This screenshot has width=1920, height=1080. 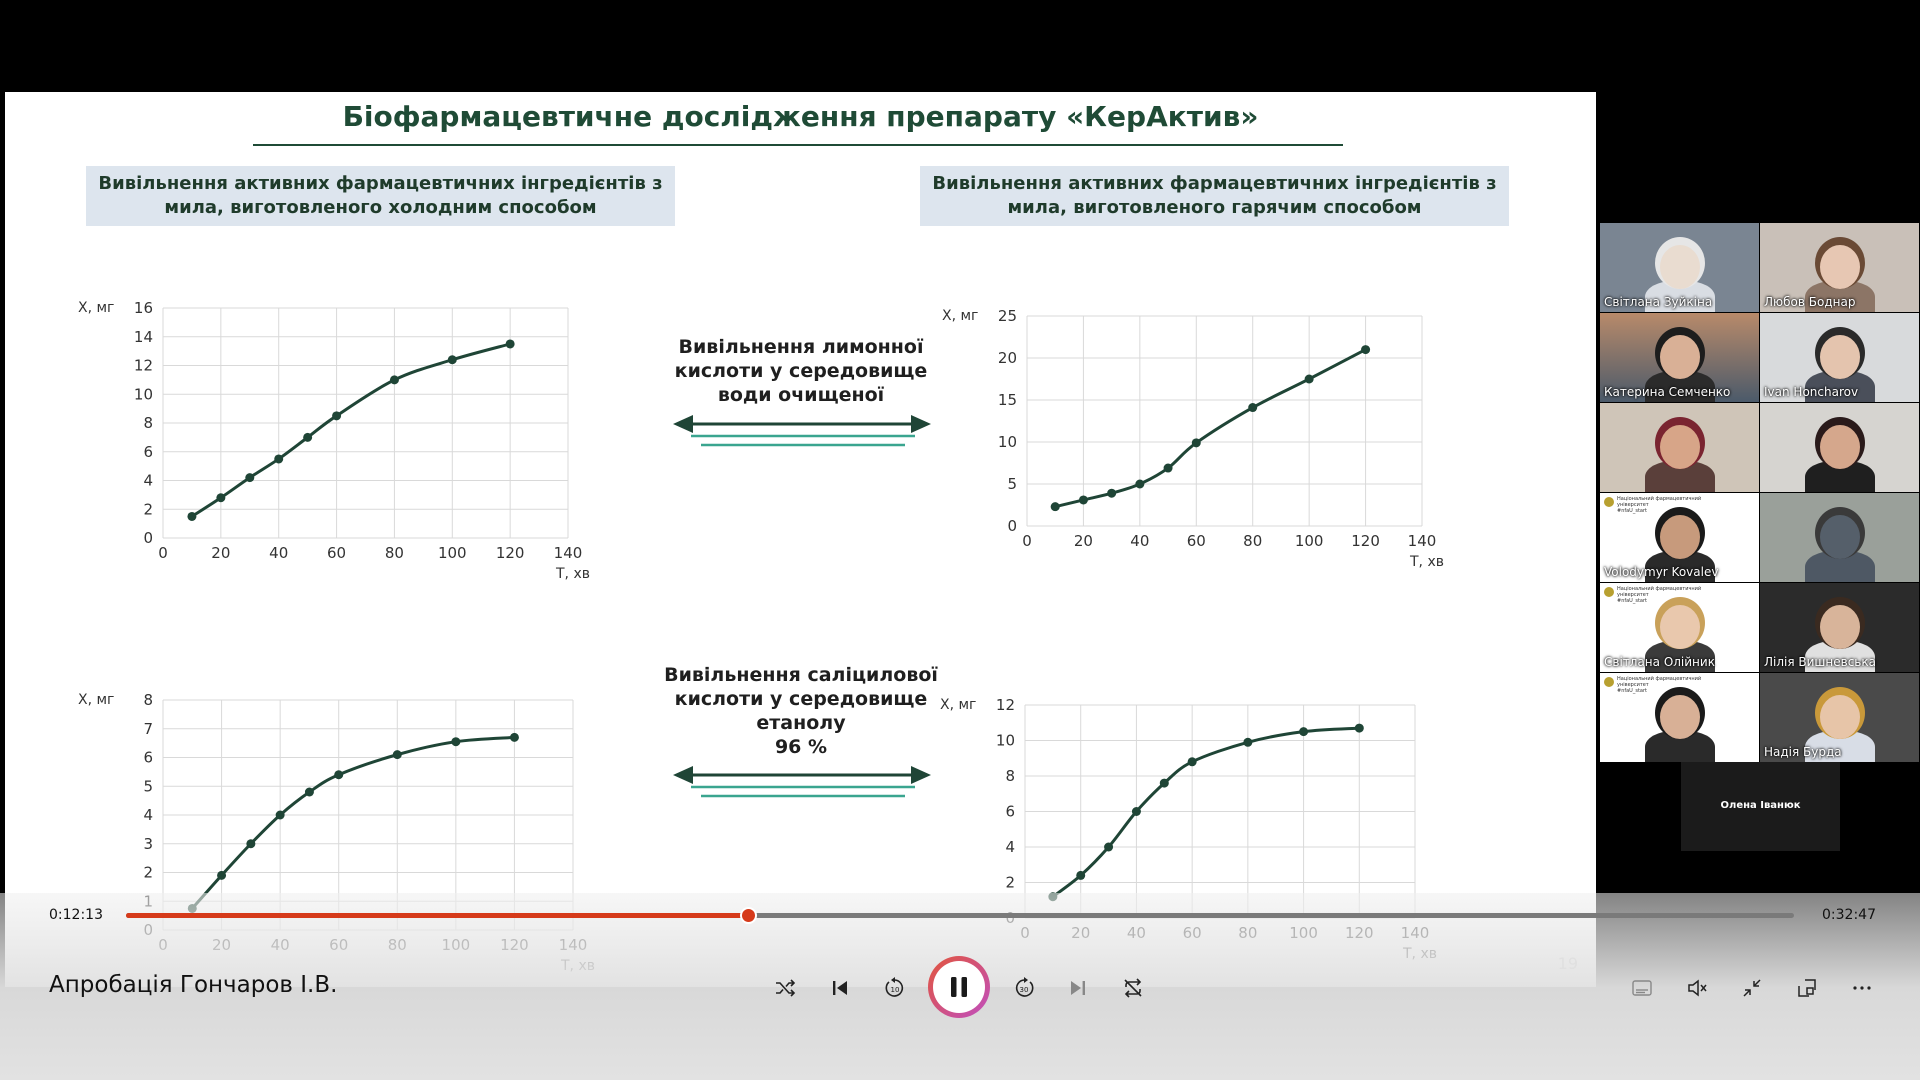 What do you see at coordinates (1679, 357) in the screenshot?
I see `participant-tile: Катерина Семченко` at bounding box center [1679, 357].